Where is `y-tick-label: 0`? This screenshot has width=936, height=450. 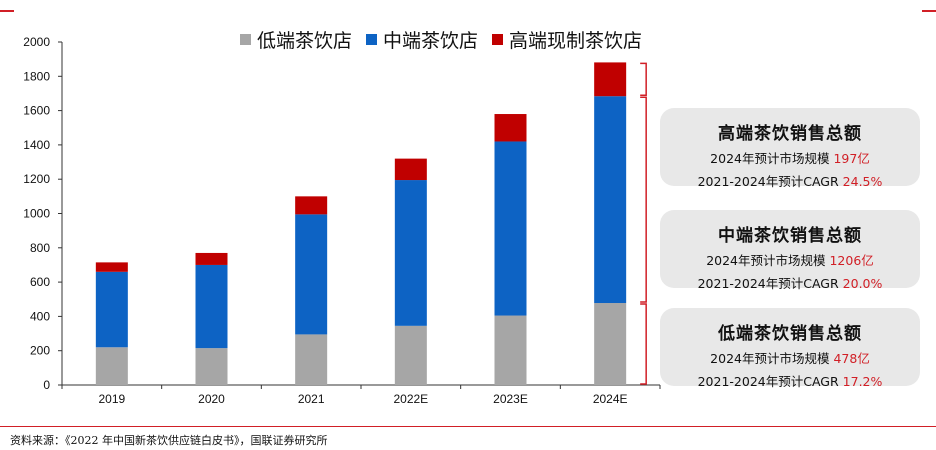 y-tick-label: 0 is located at coordinates (46, 385).